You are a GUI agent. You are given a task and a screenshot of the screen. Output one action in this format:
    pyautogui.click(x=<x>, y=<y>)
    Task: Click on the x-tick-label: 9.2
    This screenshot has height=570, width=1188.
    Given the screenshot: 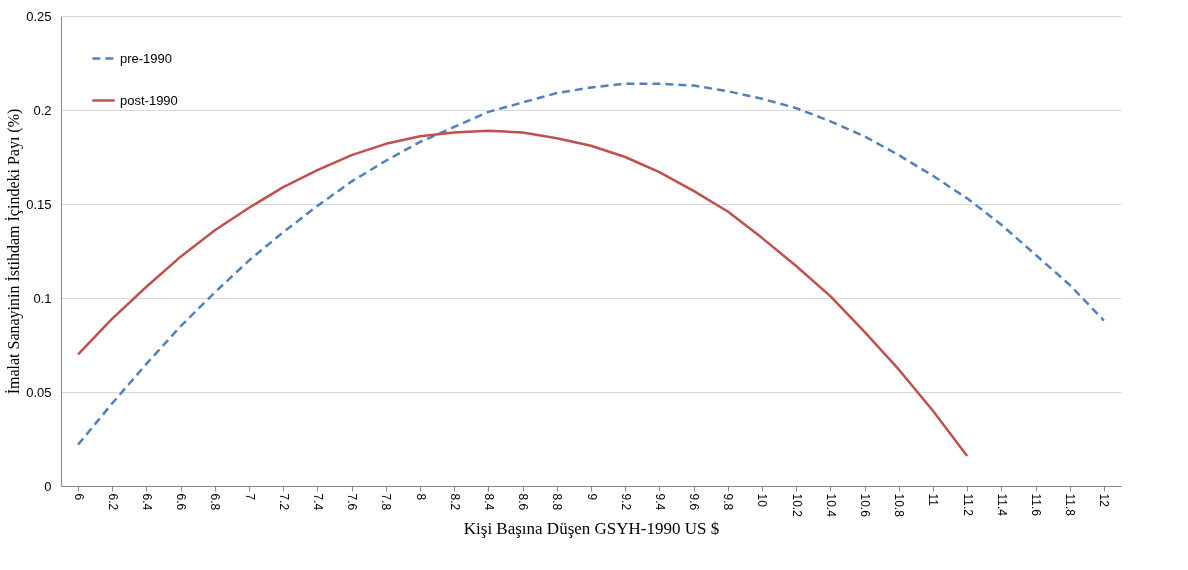 What is the action you would take?
    pyautogui.click(x=625, y=502)
    